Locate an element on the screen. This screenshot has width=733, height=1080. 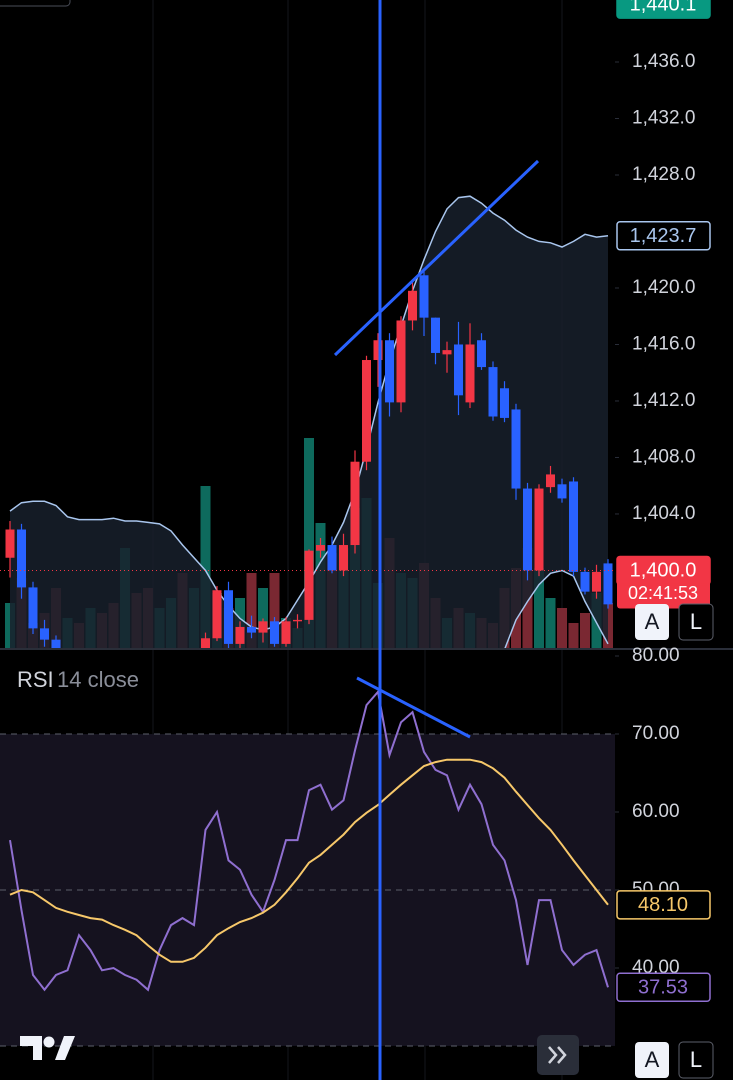
indicator-name: RSI is located at coordinates (35, 679).